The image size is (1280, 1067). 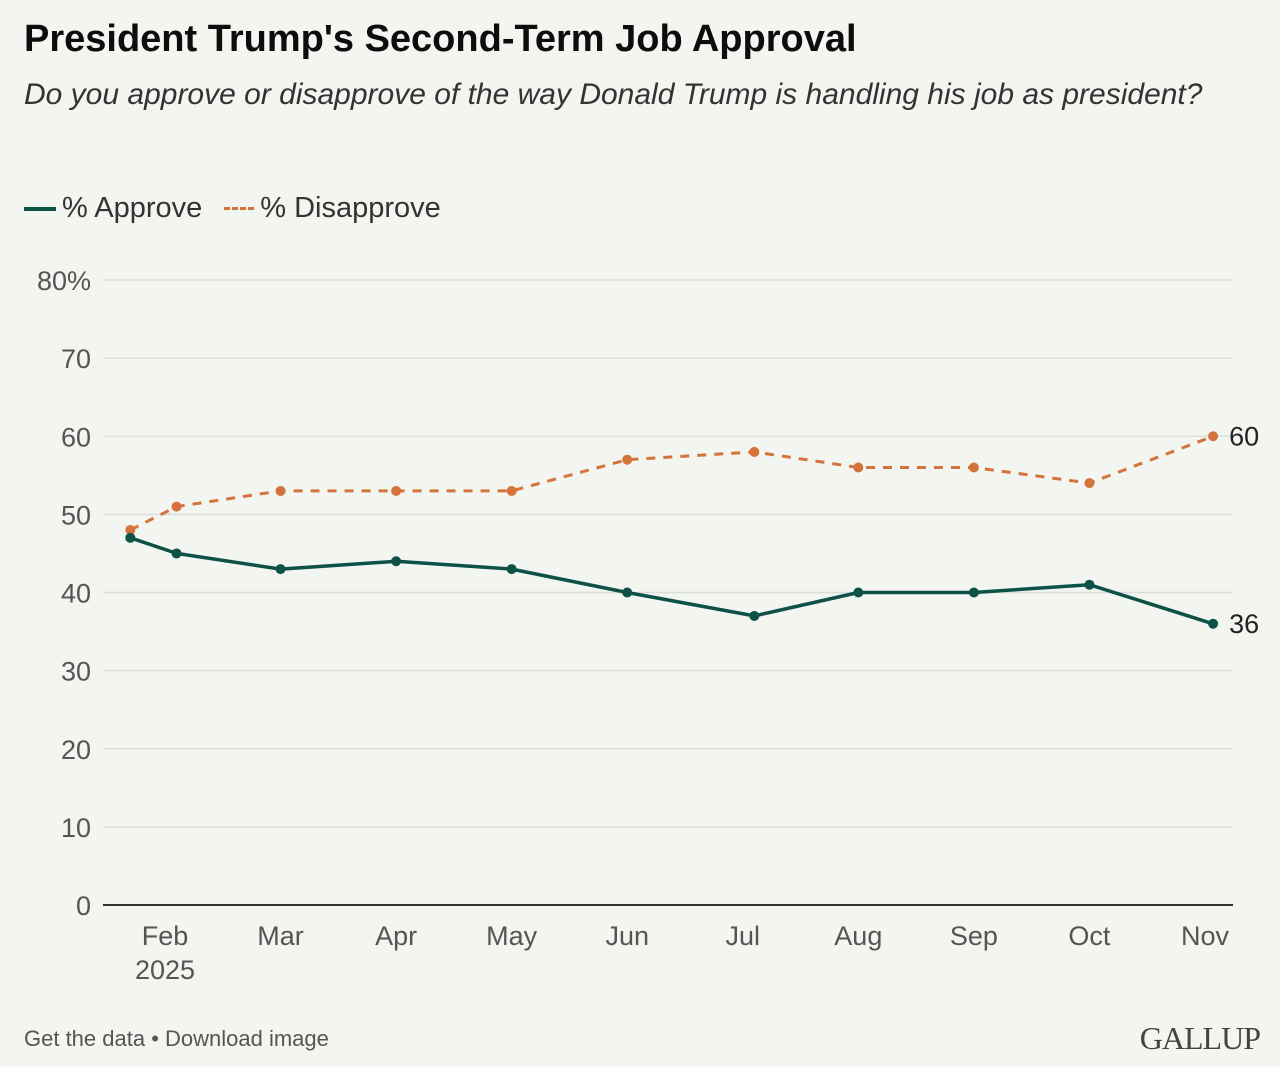 I want to click on legend: % Approve % Disapprove, so click(x=243, y=208).